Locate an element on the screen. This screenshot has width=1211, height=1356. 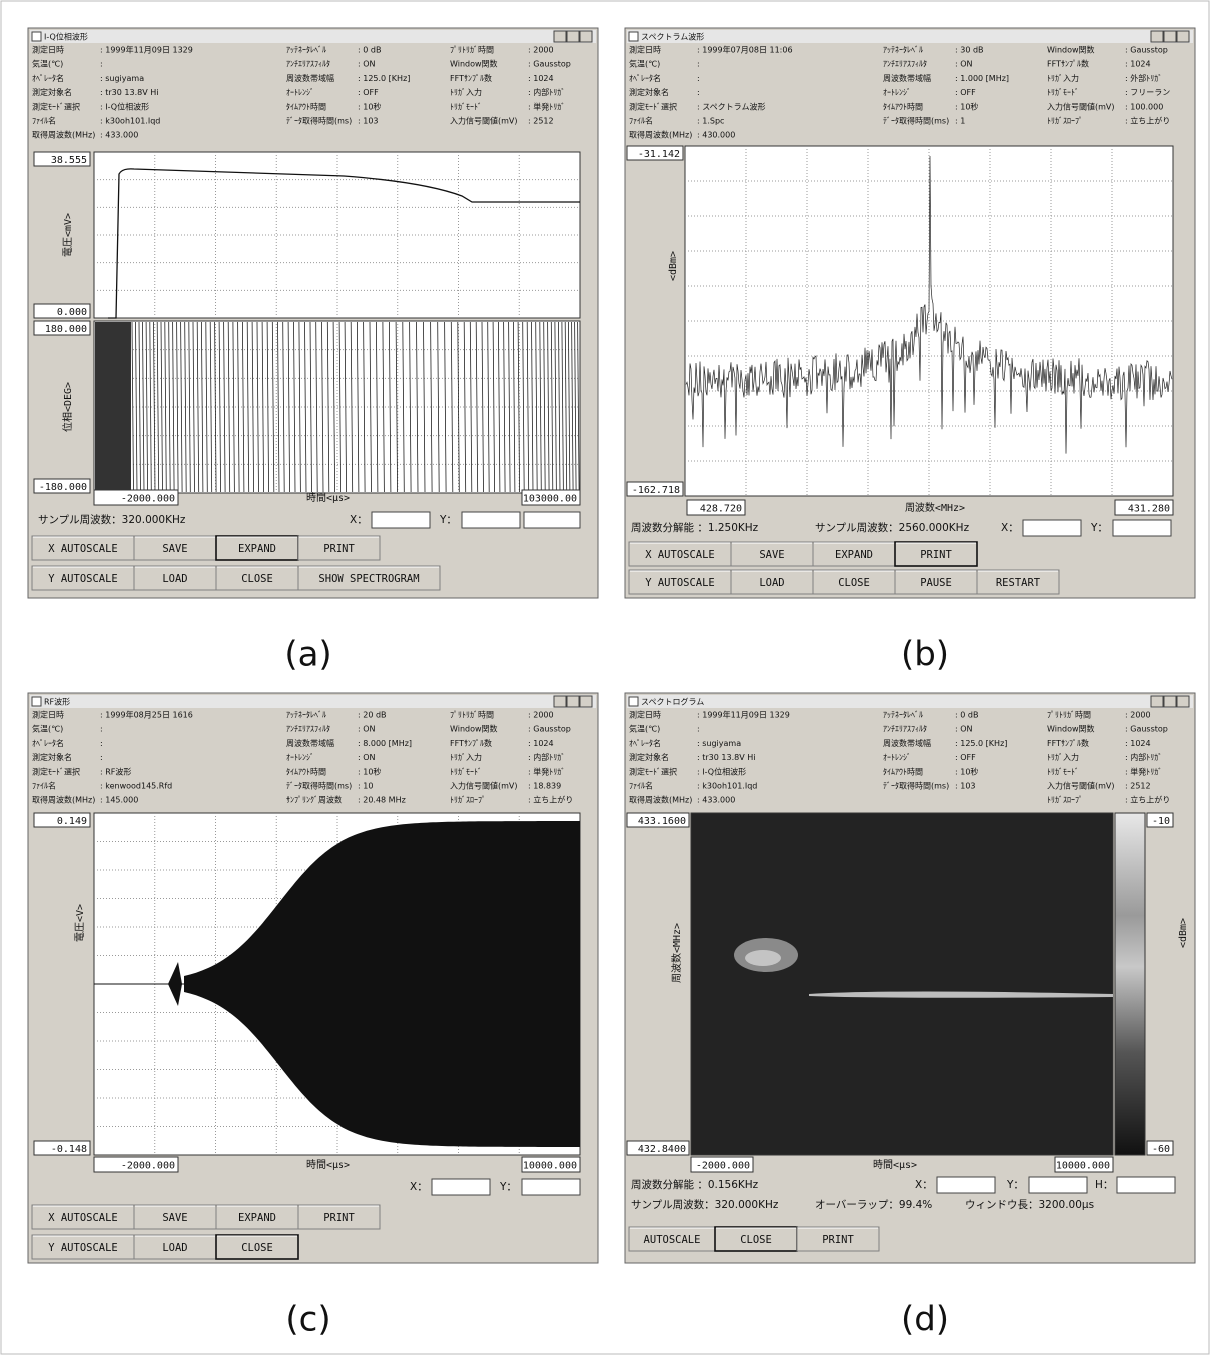
info-label: Window関数 is located at coordinates (474, 64).